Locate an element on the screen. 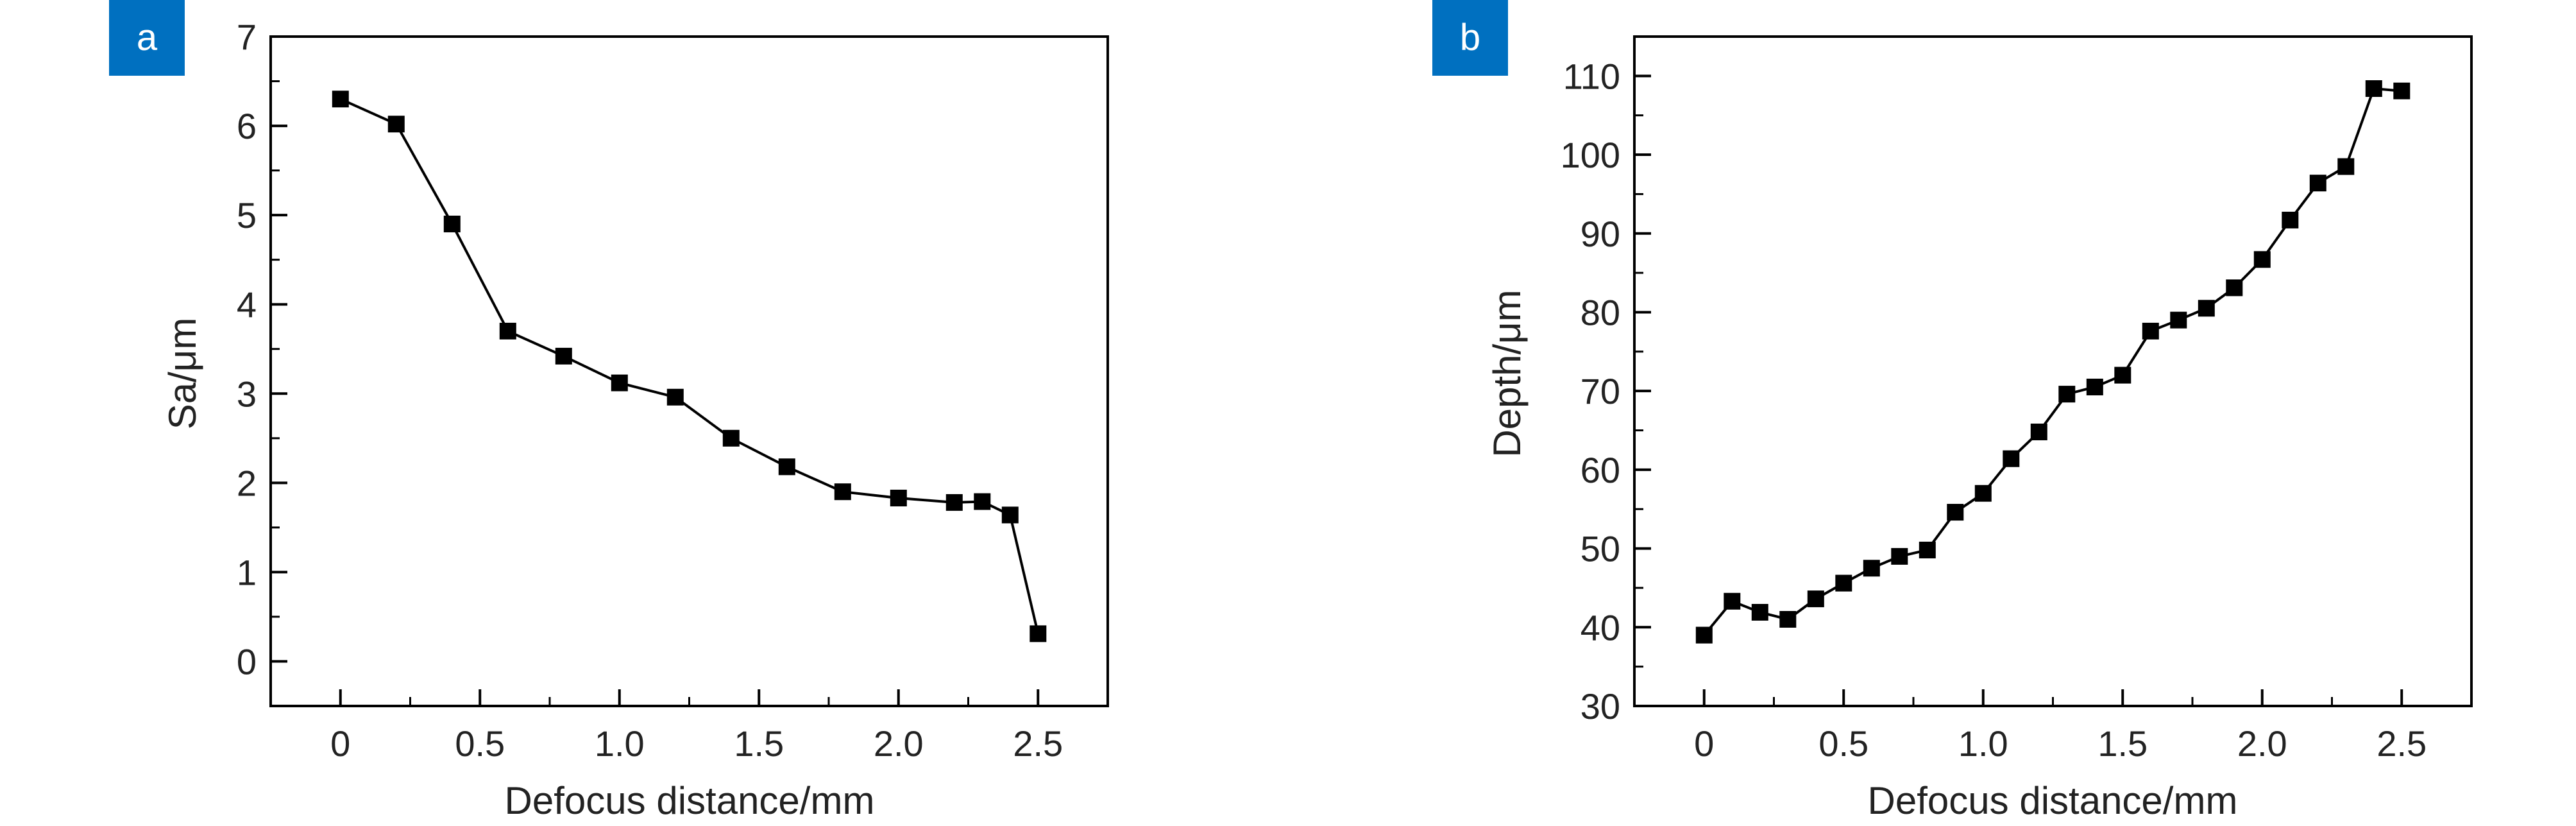  y-tick-label: 70 is located at coordinates (1600, 391).